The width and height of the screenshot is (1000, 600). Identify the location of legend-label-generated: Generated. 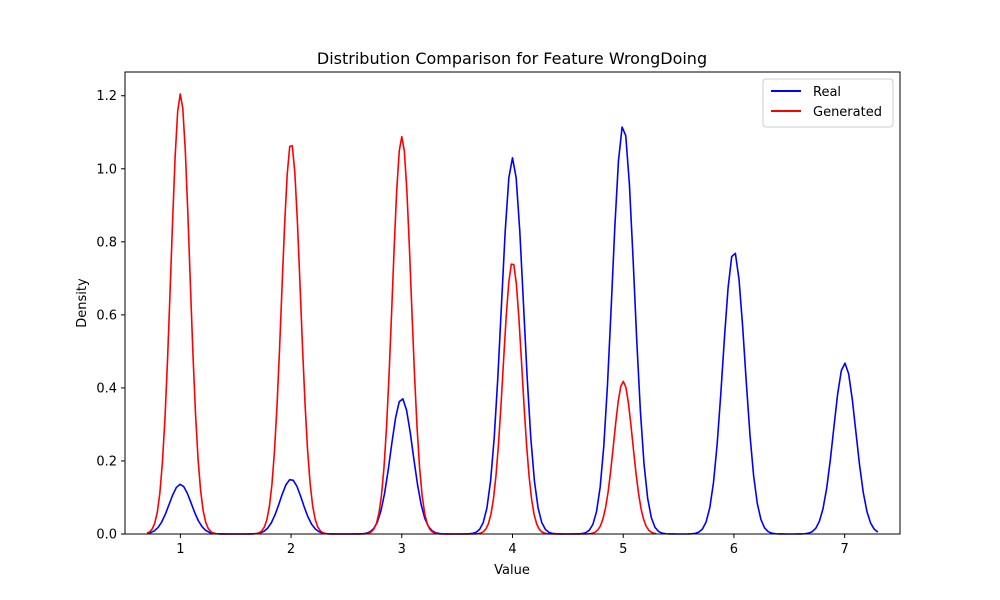
(847, 112).